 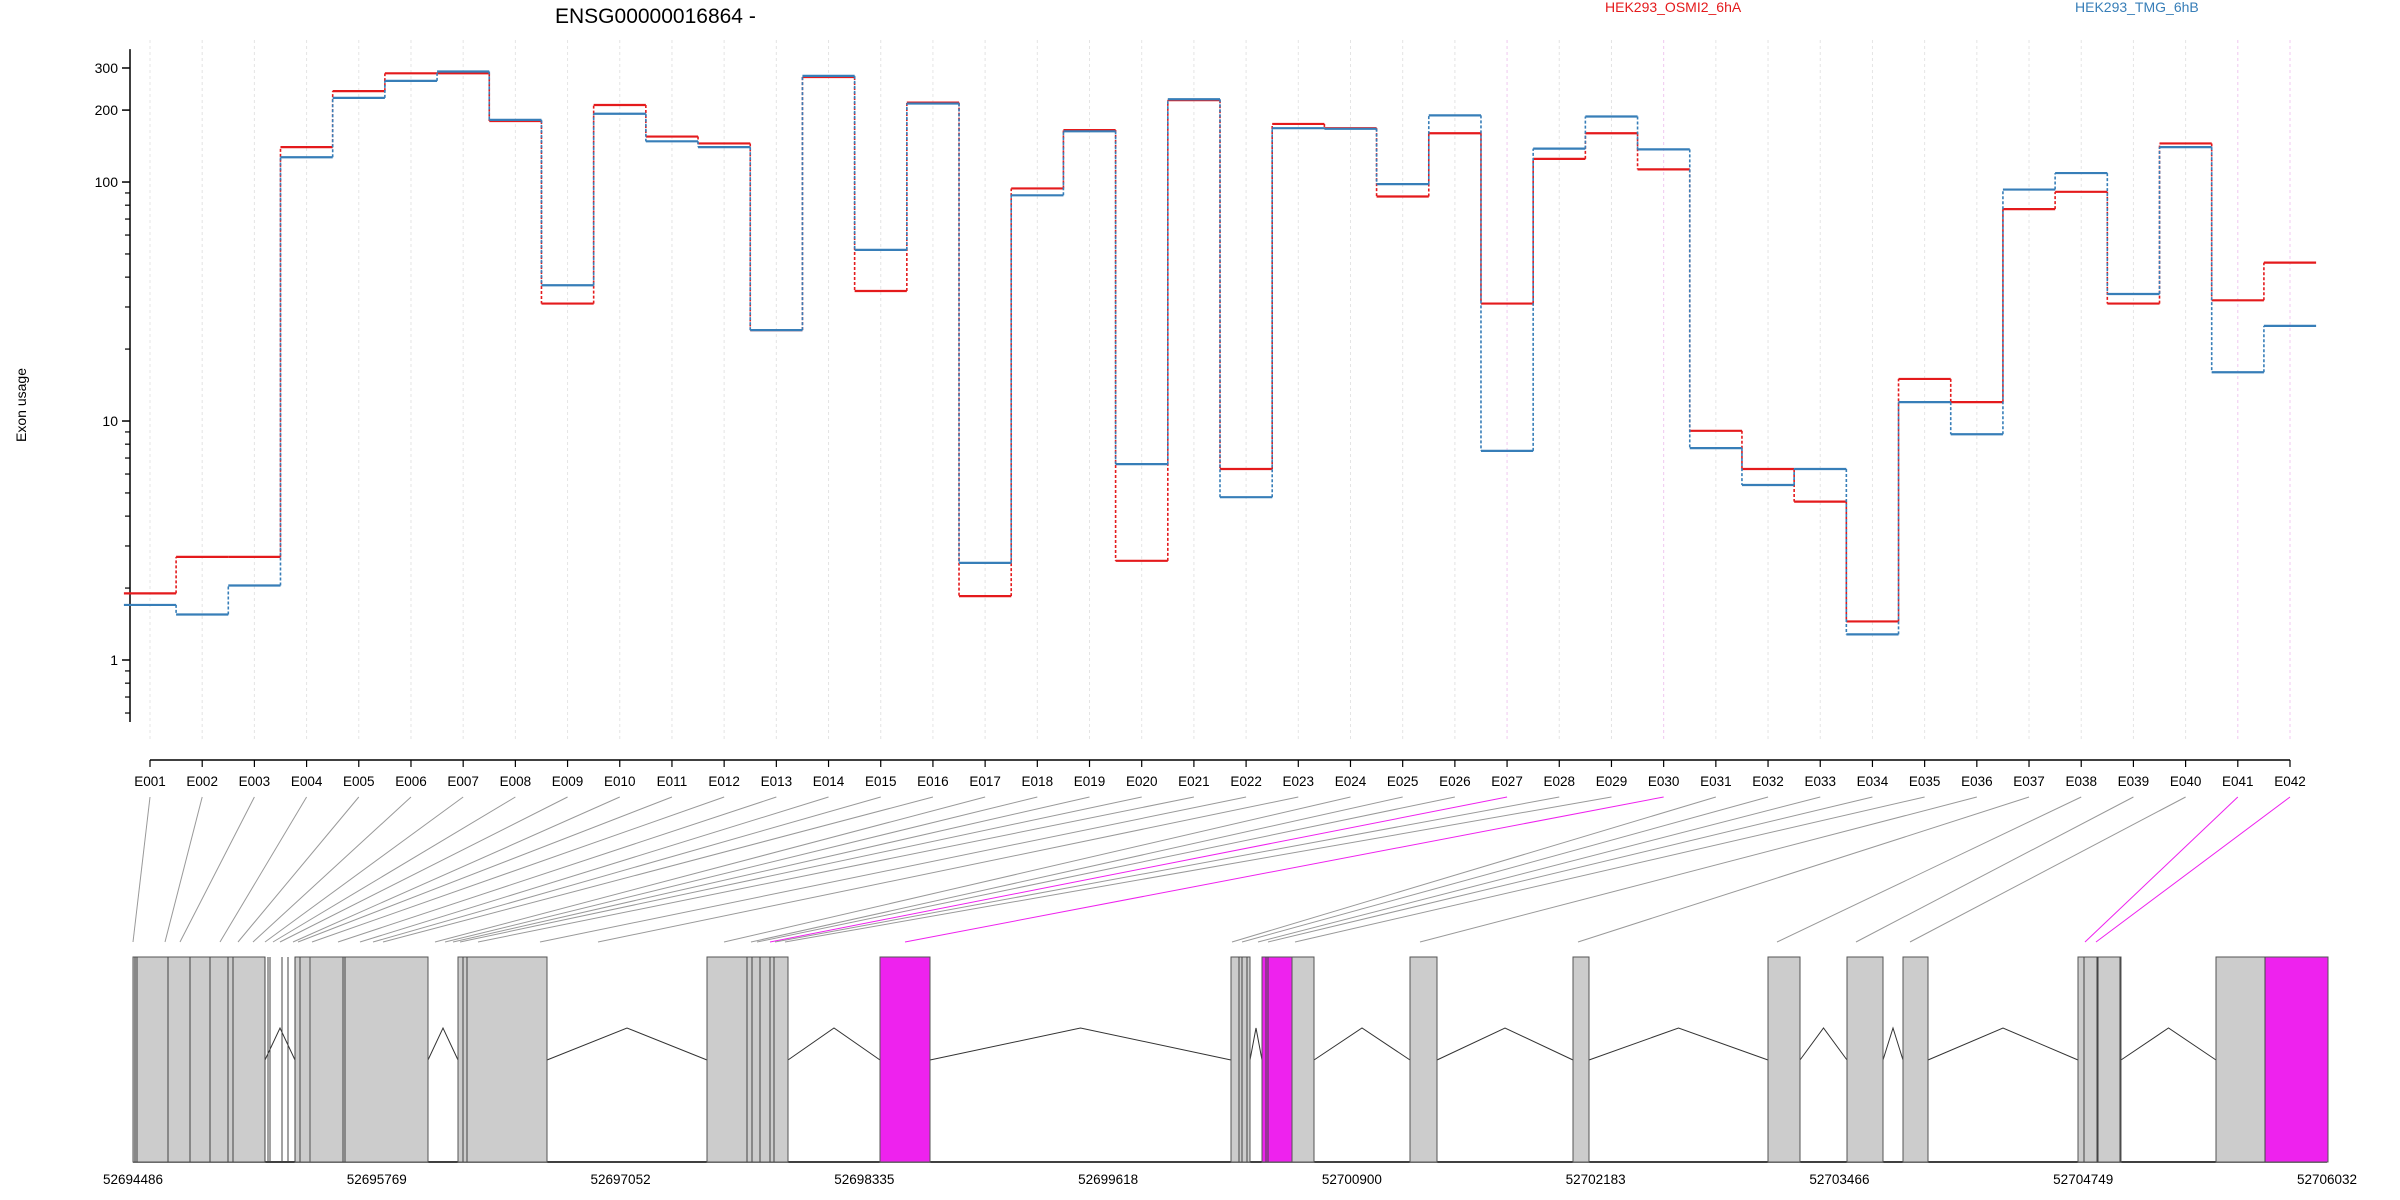 I want to click on exon-label: E038, so click(x=2081, y=781).